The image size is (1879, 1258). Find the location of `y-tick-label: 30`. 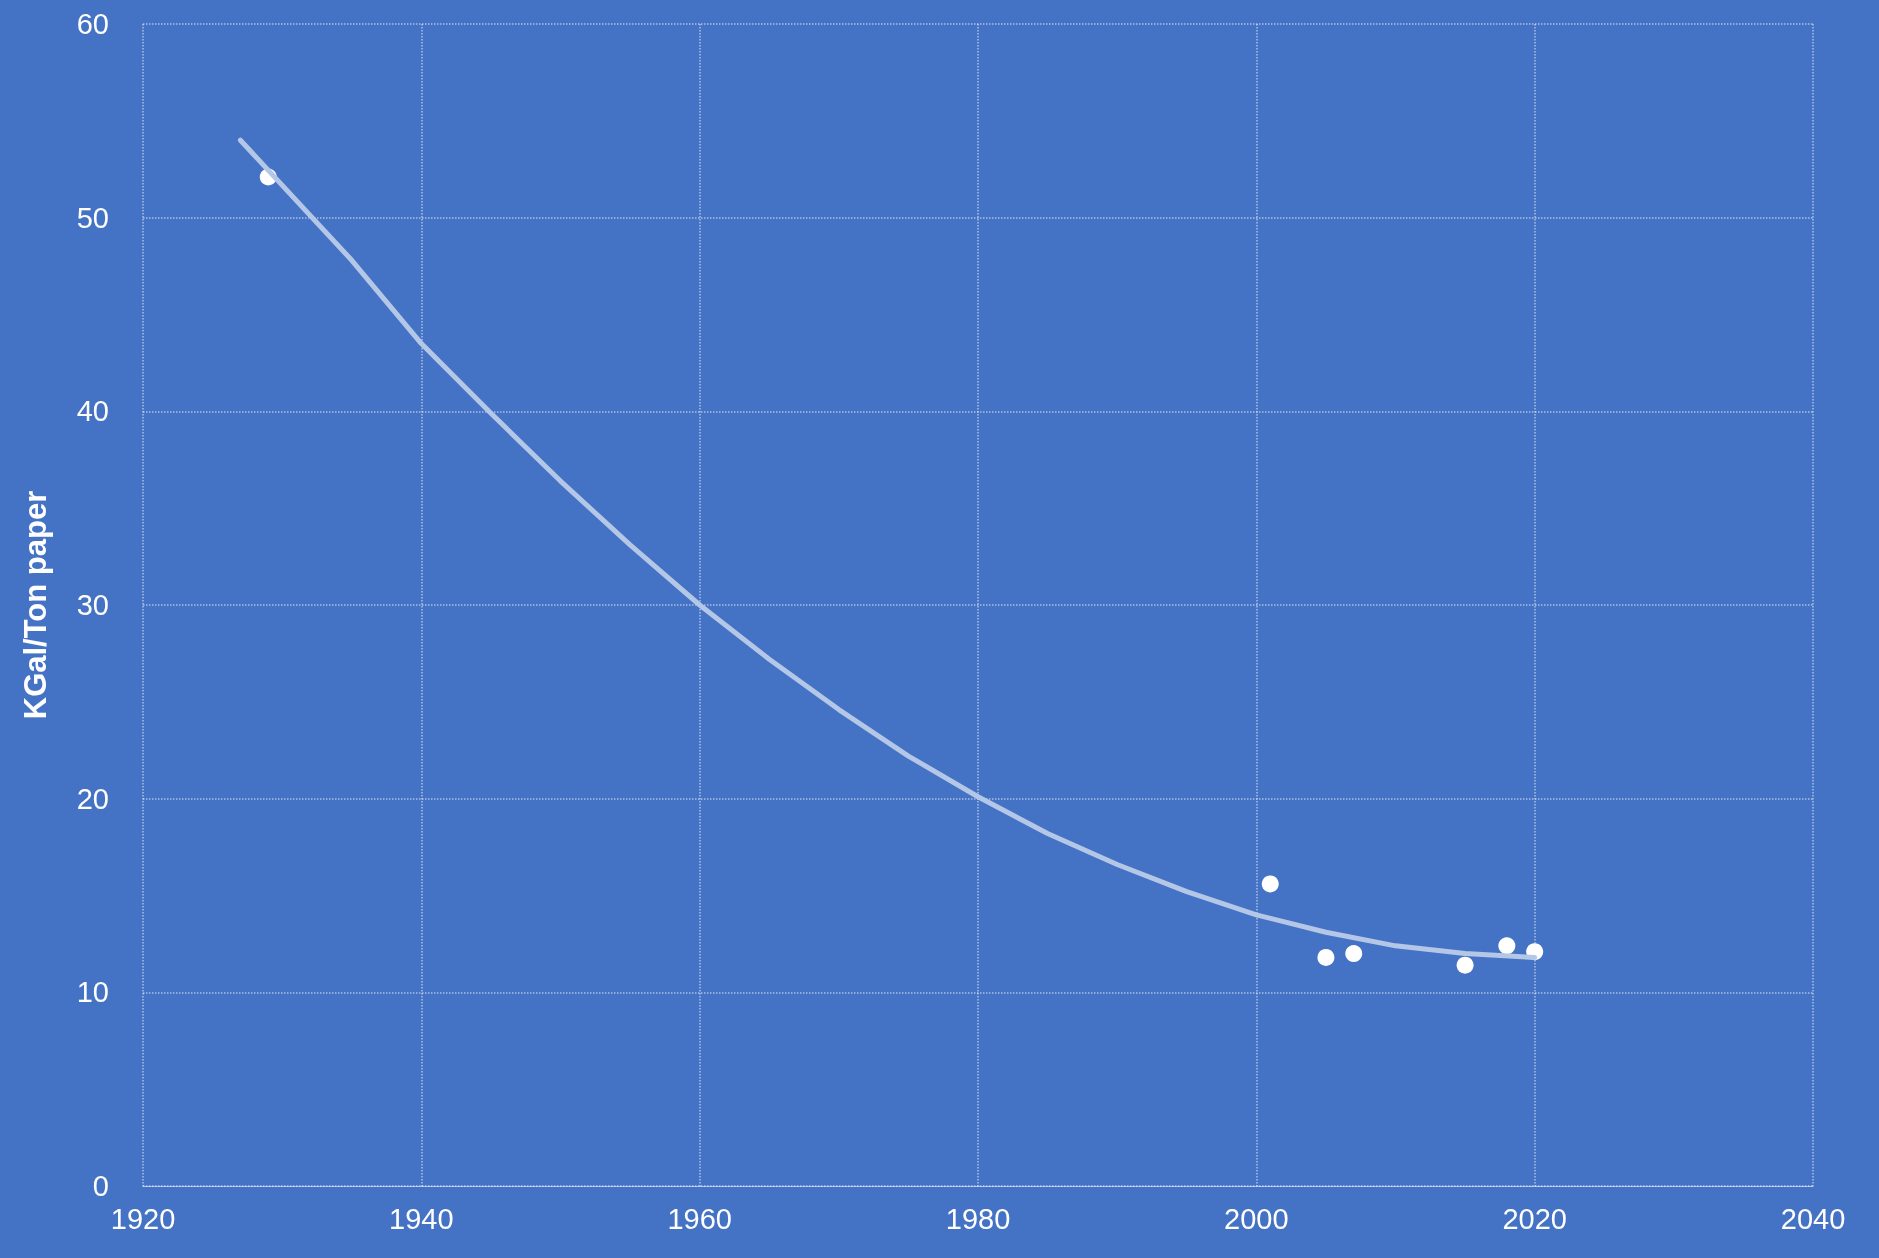

y-tick-label: 30 is located at coordinates (92, 605).